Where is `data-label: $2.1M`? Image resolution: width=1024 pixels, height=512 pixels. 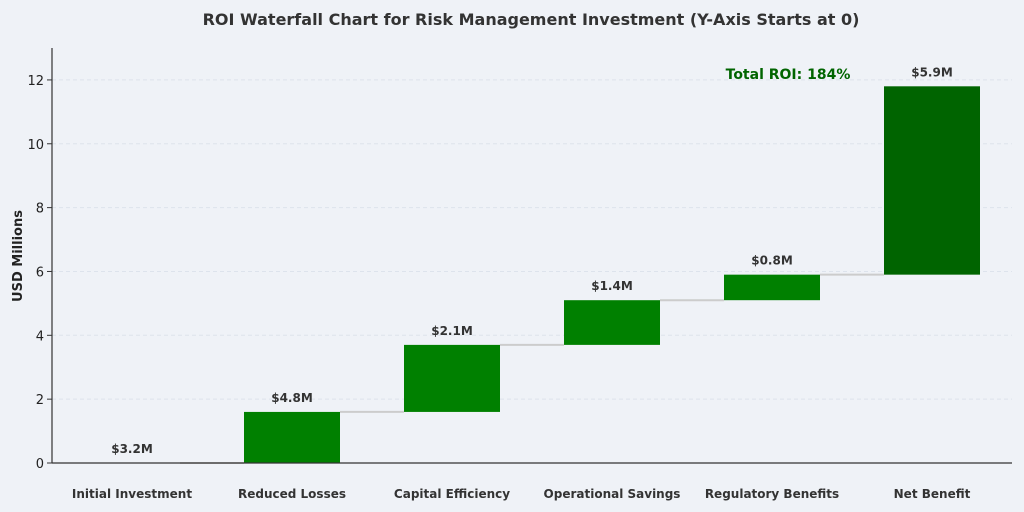
data-label: $2.1M is located at coordinates (452, 331).